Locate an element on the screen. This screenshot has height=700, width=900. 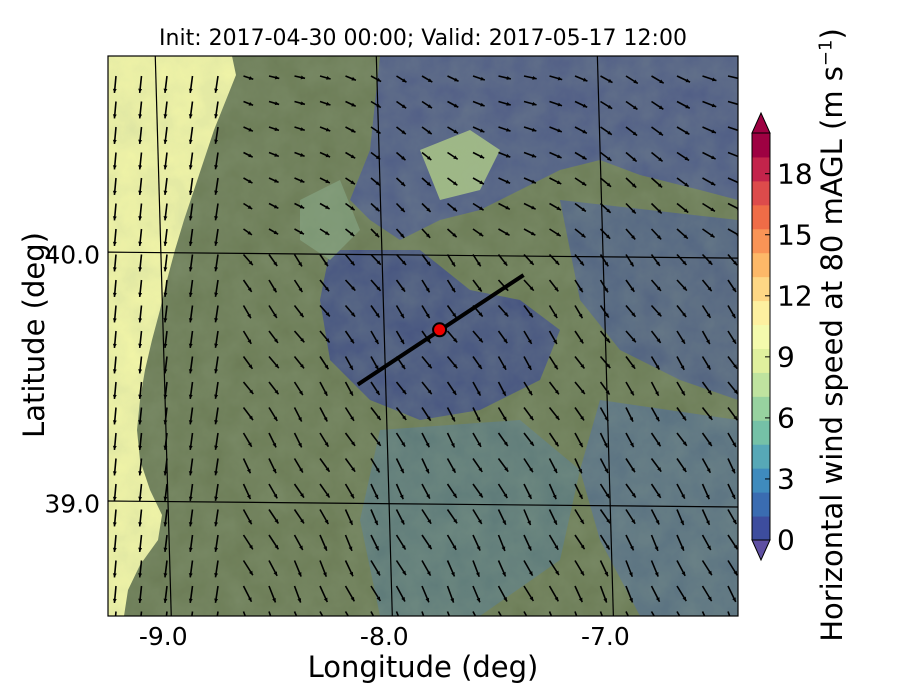
colorbar-swatch is located at coordinates (761, 265).